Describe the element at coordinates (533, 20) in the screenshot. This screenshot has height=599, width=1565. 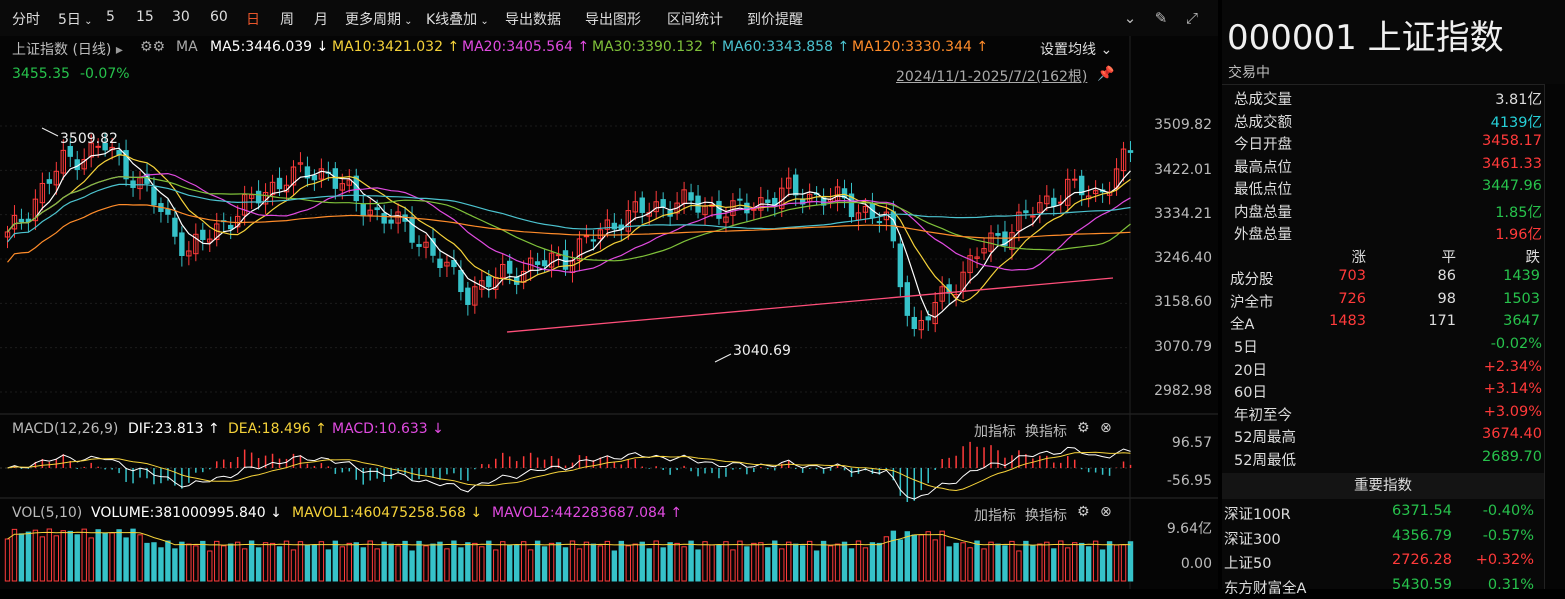
I see `export-data-button: 导出数据` at that location.